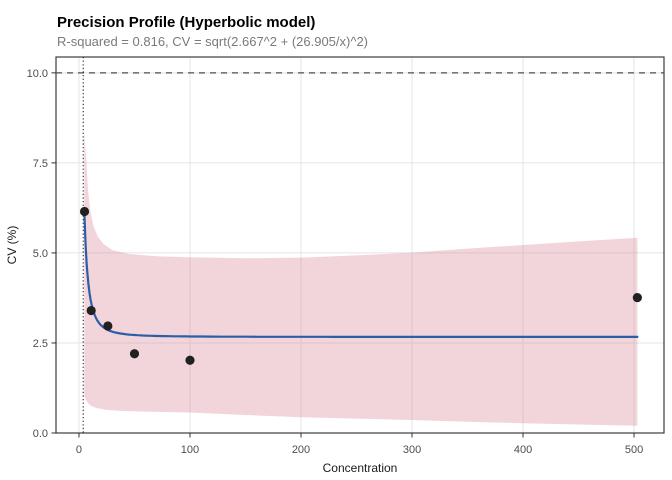 This screenshot has height=480, width=672. What do you see at coordinates (40, 254) in the screenshot?
I see `y-tick-label: 5.0` at bounding box center [40, 254].